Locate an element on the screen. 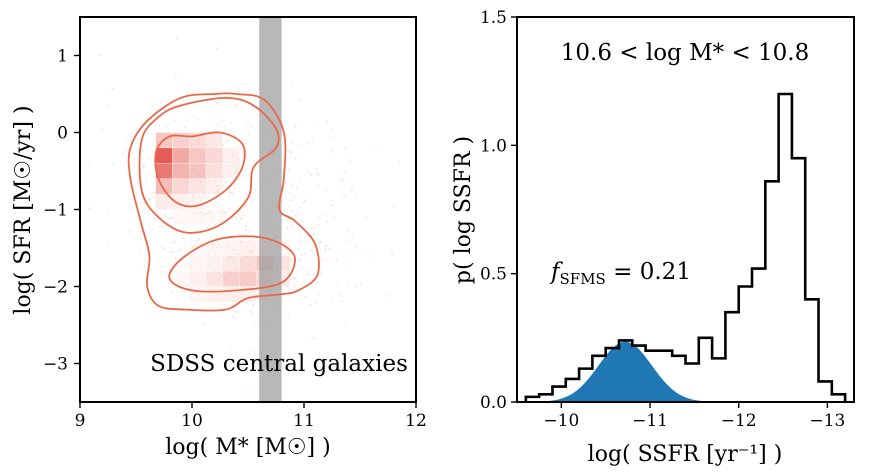 The image size is (870, 476). y-tick-label: 0.0 is located at coordinates (493, 403).